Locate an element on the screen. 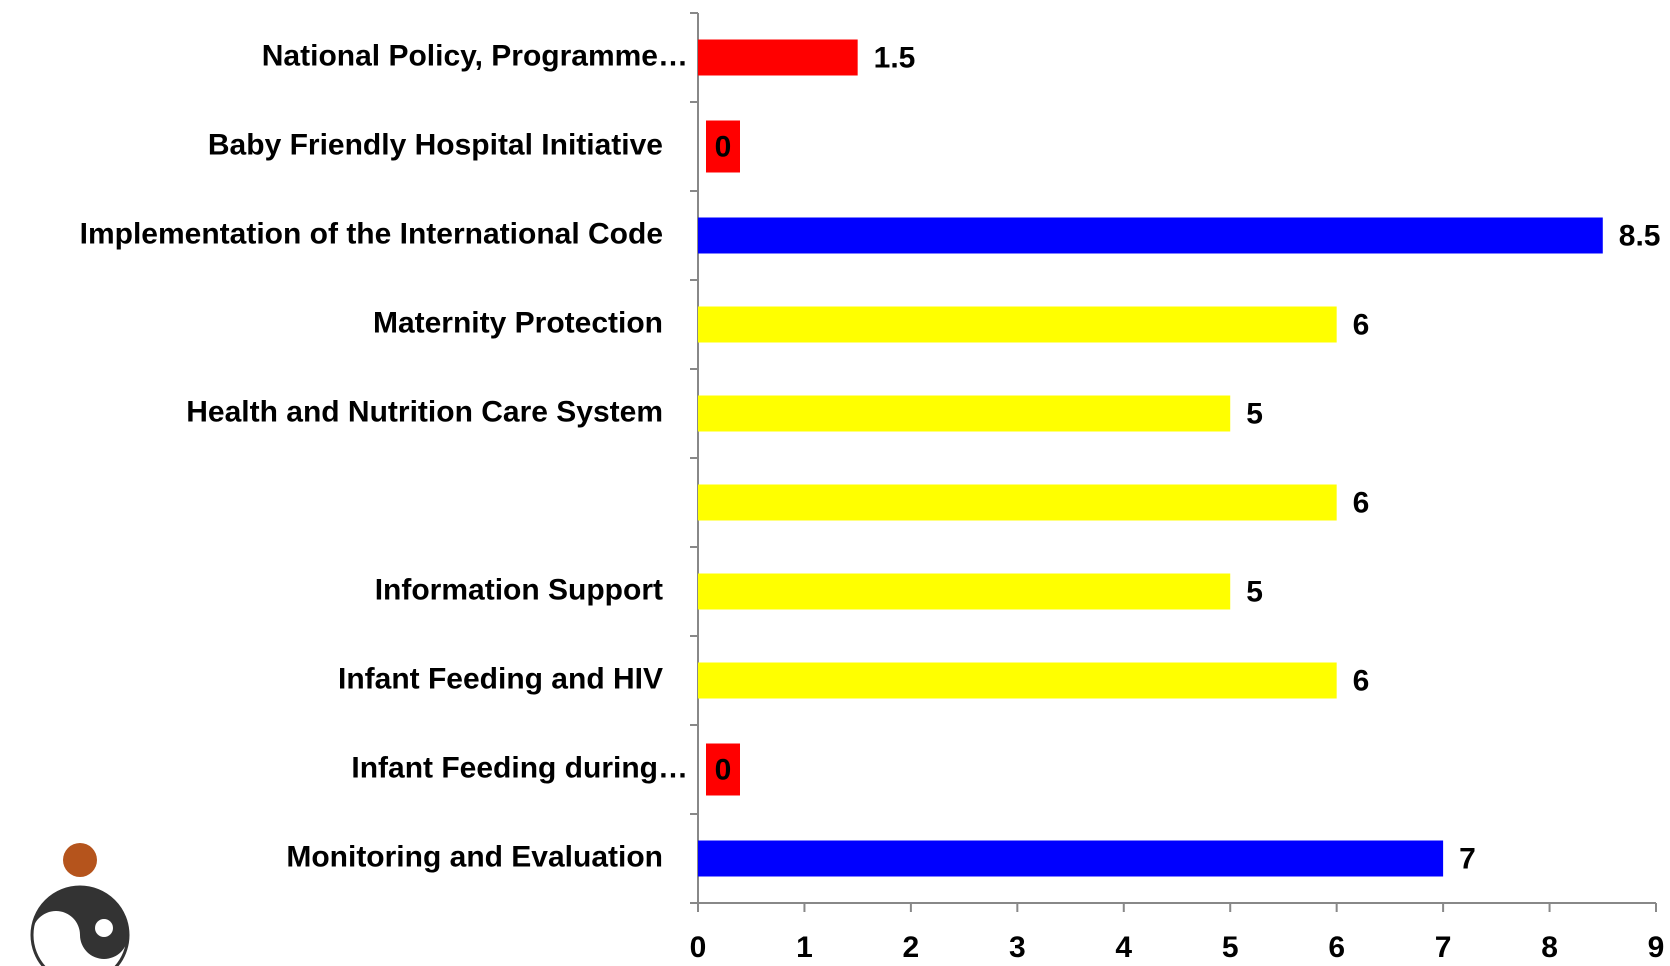 The height and width of the screenshot is (966, 1670). y-tick-label: Information Support is located at coordinates (519, 589).